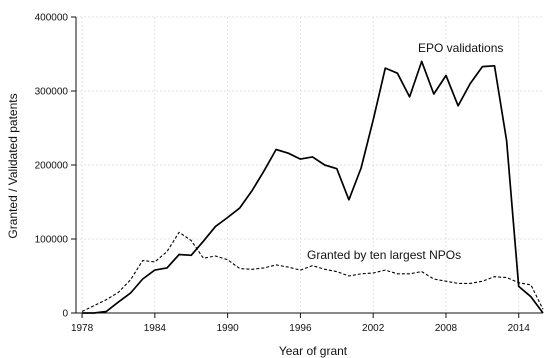 This screenshot has width=545, height=358. I want to click on x-tick-label: 1984, so click(155, 328).